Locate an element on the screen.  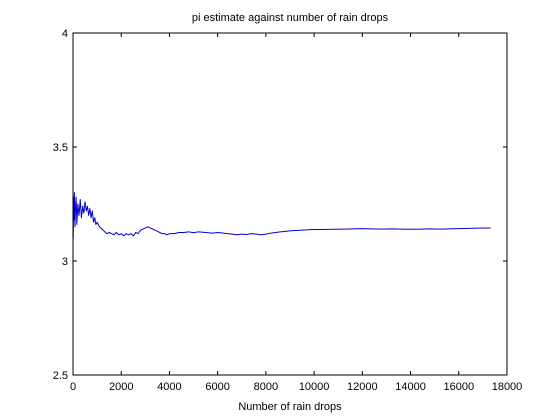
y-tick-label: 3 is located at coordinates (65, 262).